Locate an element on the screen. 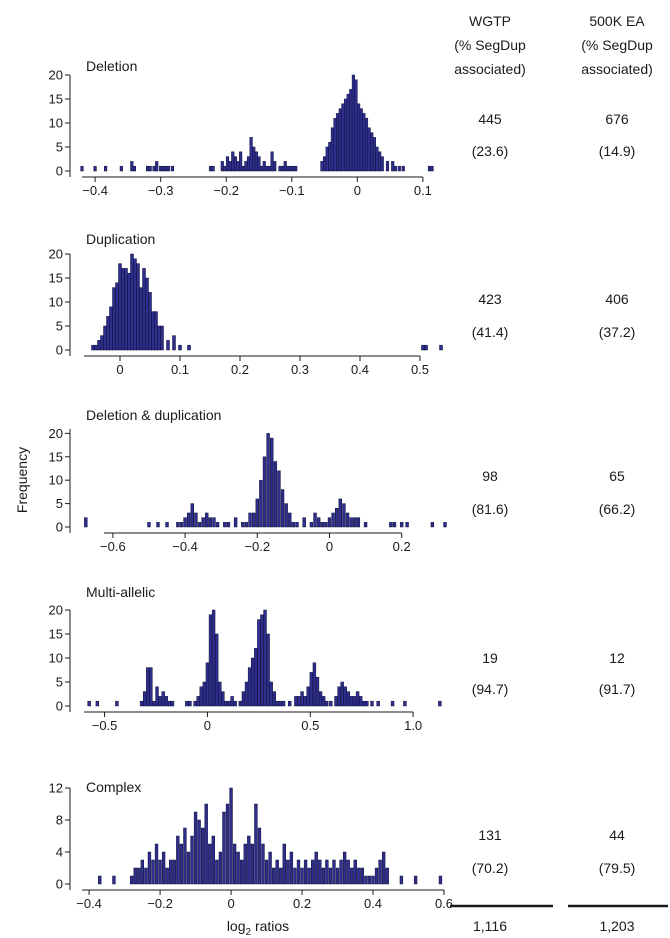  y-tick-label: 20 is located at coordinates (56, 75).